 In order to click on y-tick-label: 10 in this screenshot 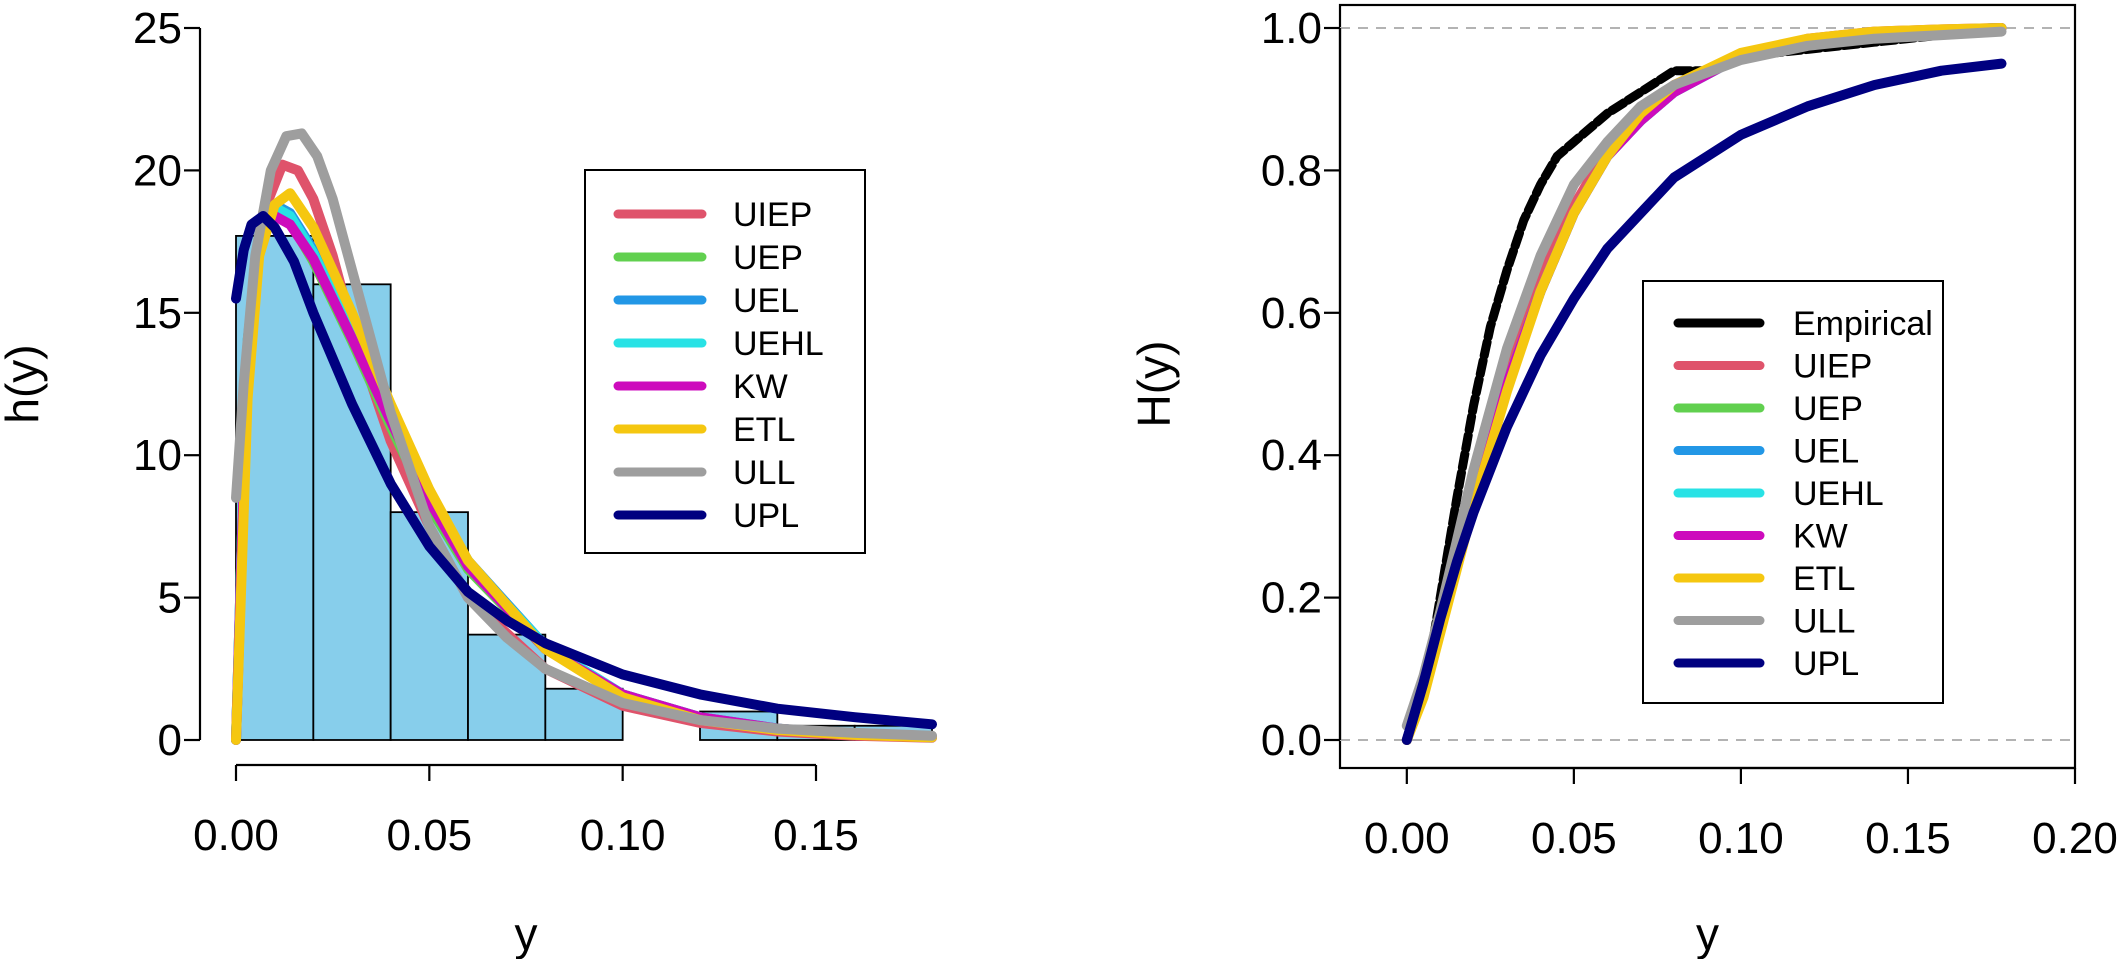, I will do `click(157, 455)`.